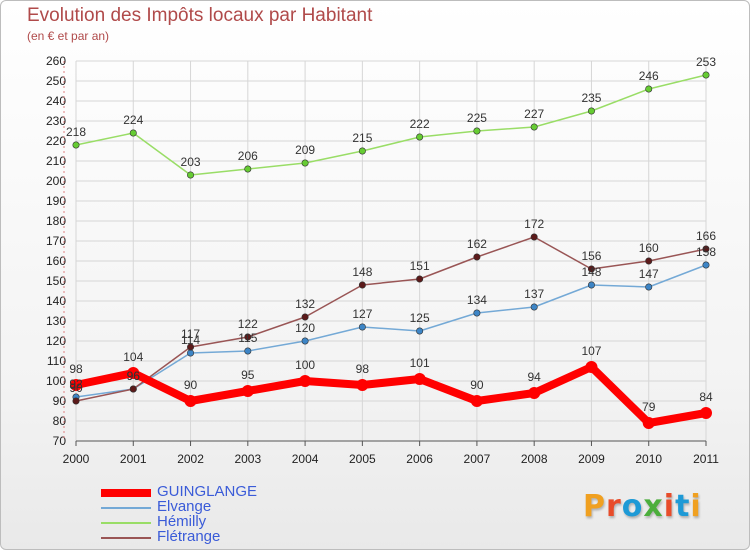  I want to click on y-tick-label: 80, so click(60, 421).